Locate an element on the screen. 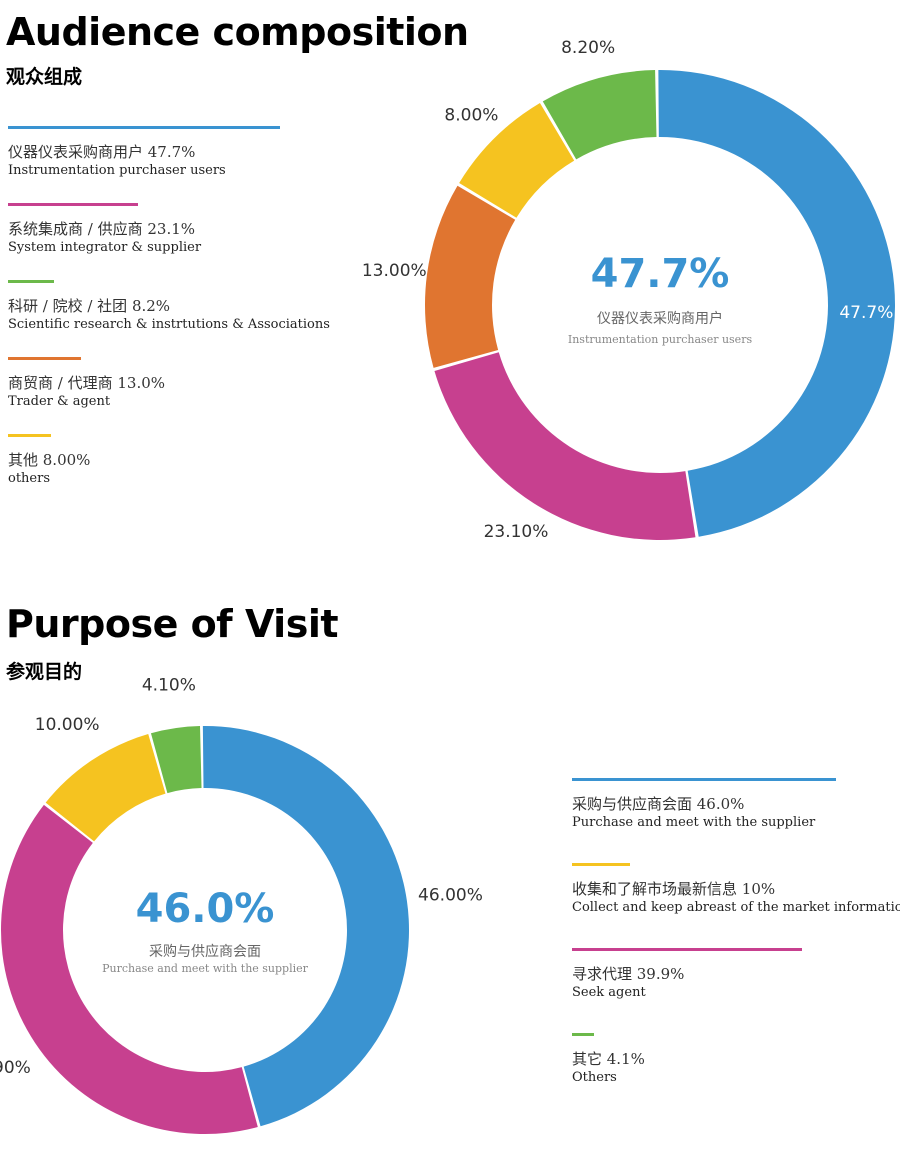 This screenshot has width=900, height=1158. center-label-en: Instrumentation purchaser users is located at coordinates (660, 339).